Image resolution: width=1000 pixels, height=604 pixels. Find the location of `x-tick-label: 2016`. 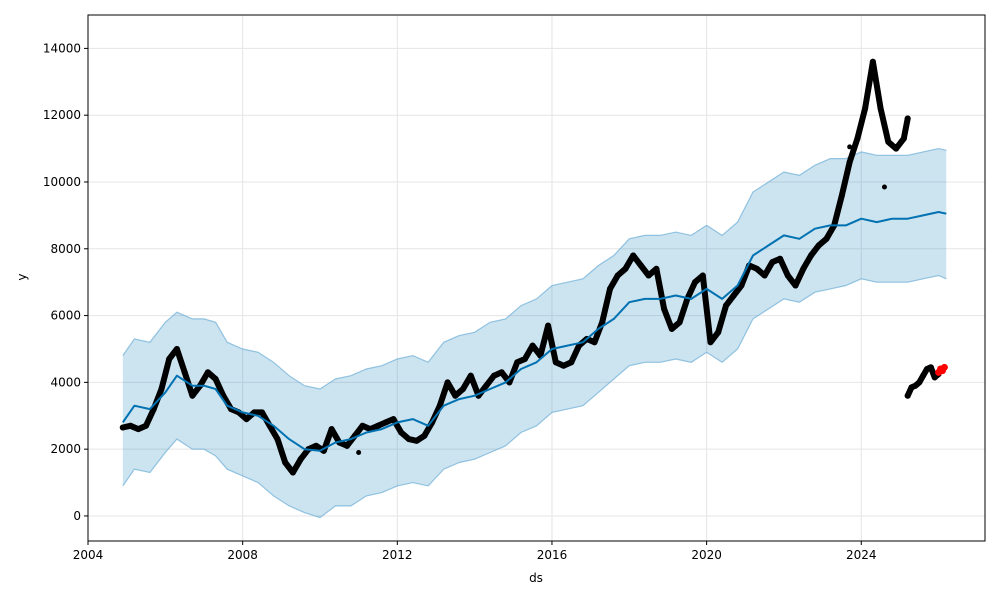

x-tick-label: 2016 is located at coordinates (552, 555).